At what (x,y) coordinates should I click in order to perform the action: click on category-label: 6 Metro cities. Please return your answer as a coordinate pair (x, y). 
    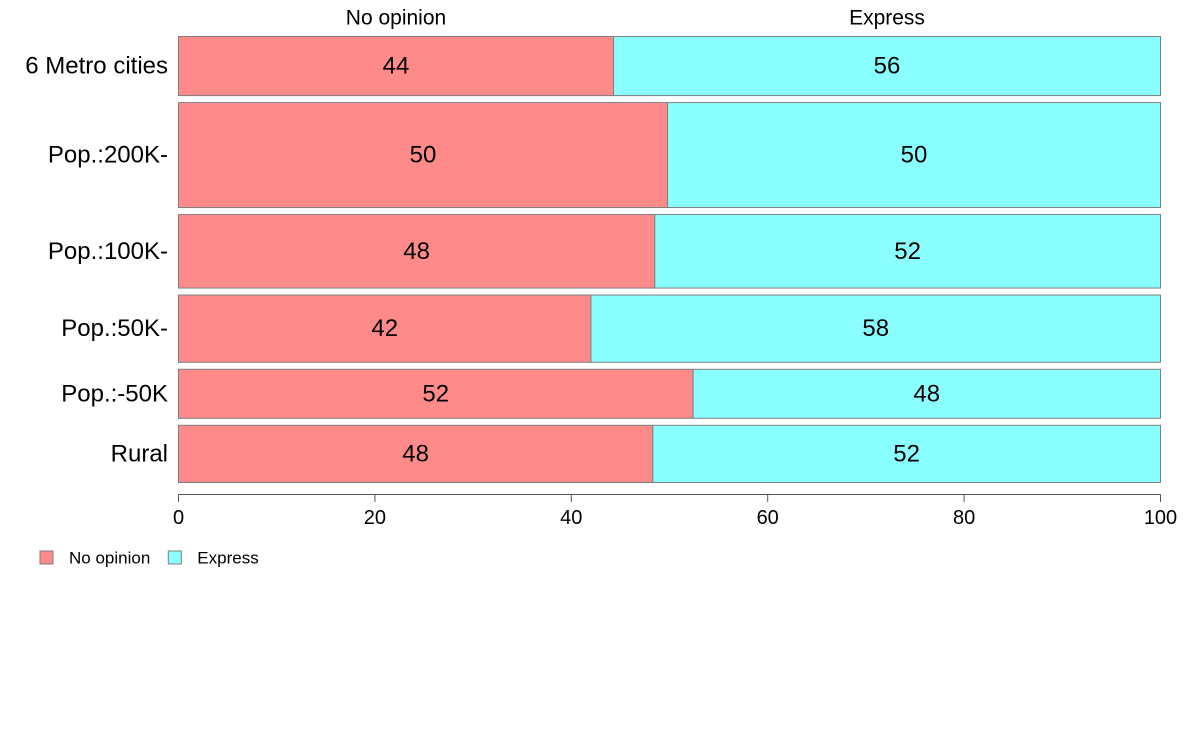
    Looking at the image, I should click on (96, 66).